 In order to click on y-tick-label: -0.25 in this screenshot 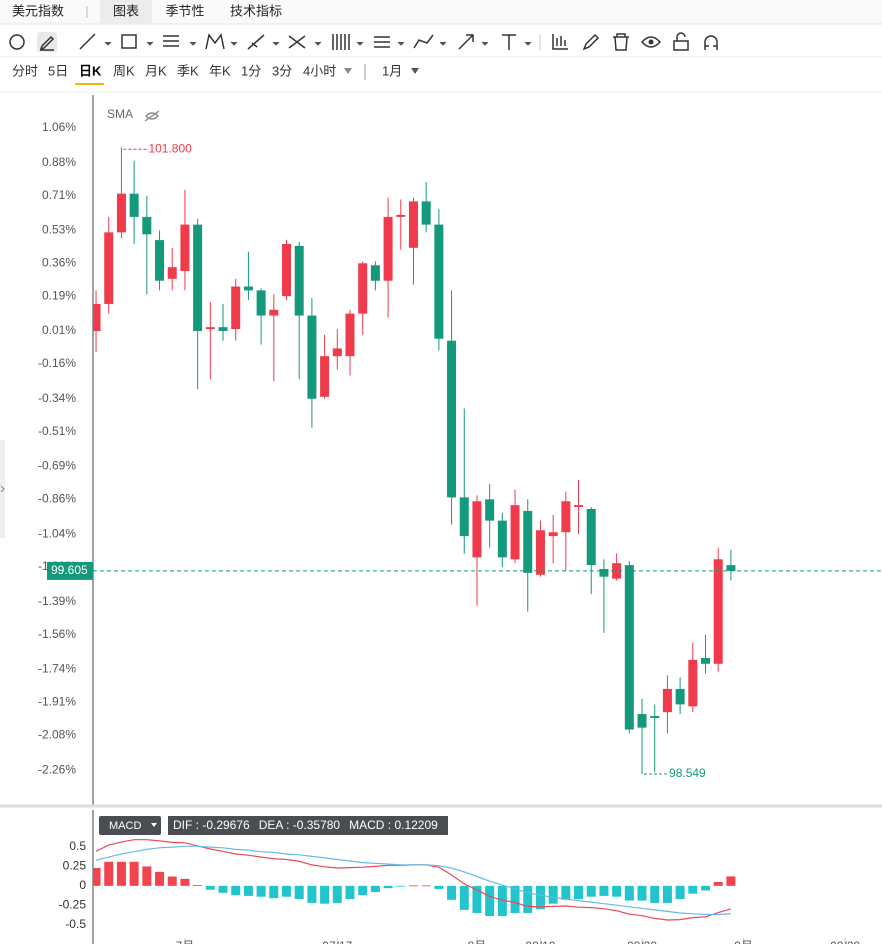, I will do `click(73, 904)`.